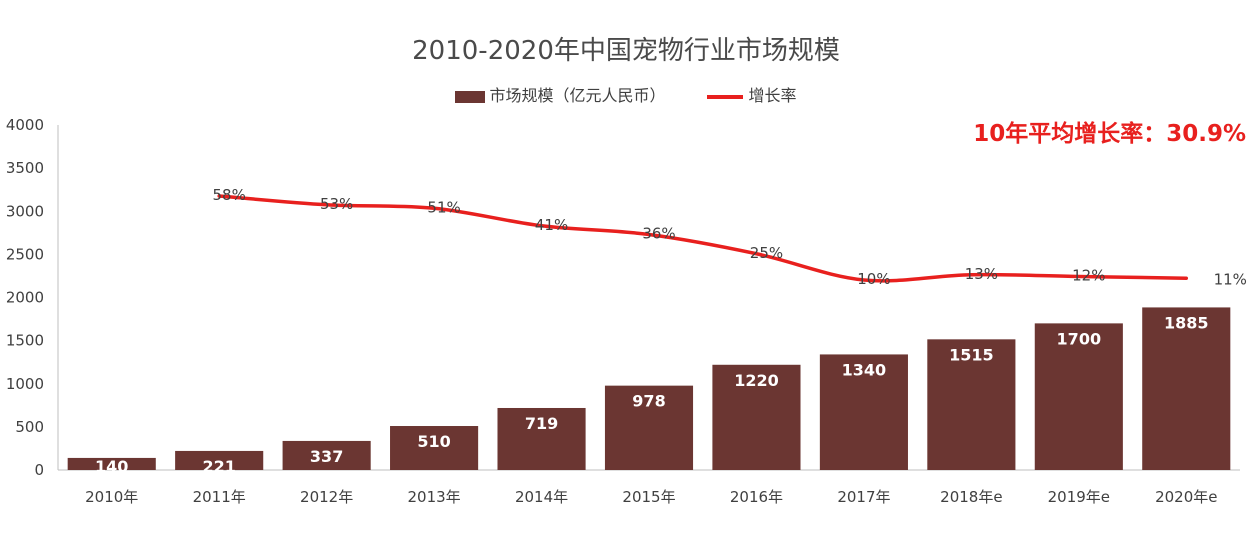 The height and width of the screenshot is (540, 1252). Describe the element at coordinates (1186, 322) in the screenshot. I see `bar-value-label: 1885` at that location.